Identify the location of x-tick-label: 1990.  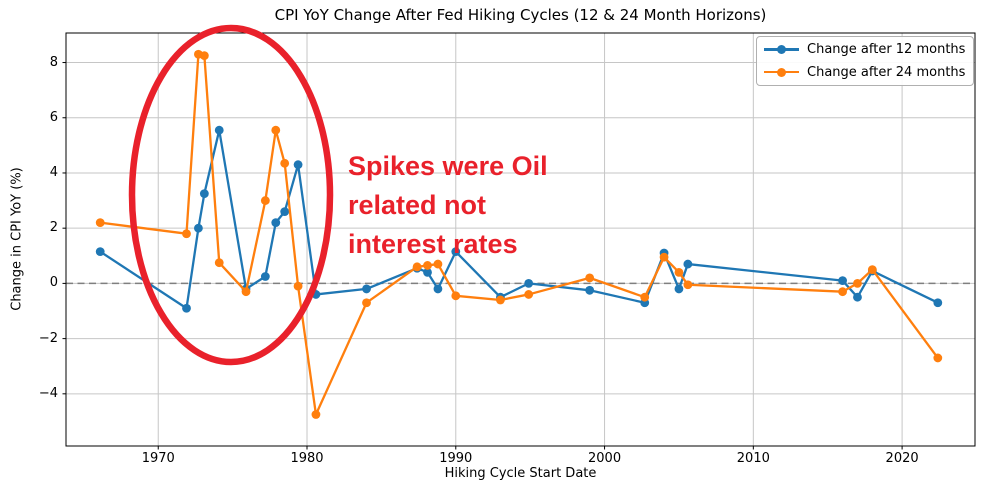
(456, 458).